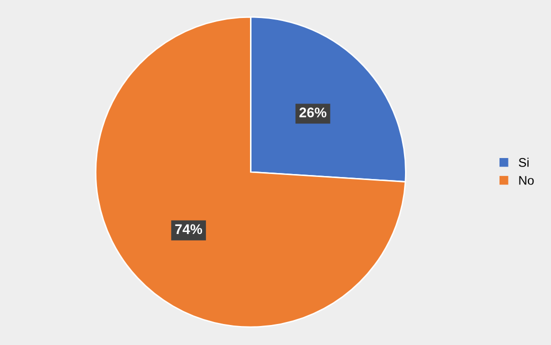 This screenshot has width=551, height=345. What do you see at coordinates (312, 113) in the screenshot?
I see `data-label: 26%` at bounding box center [312, 113].